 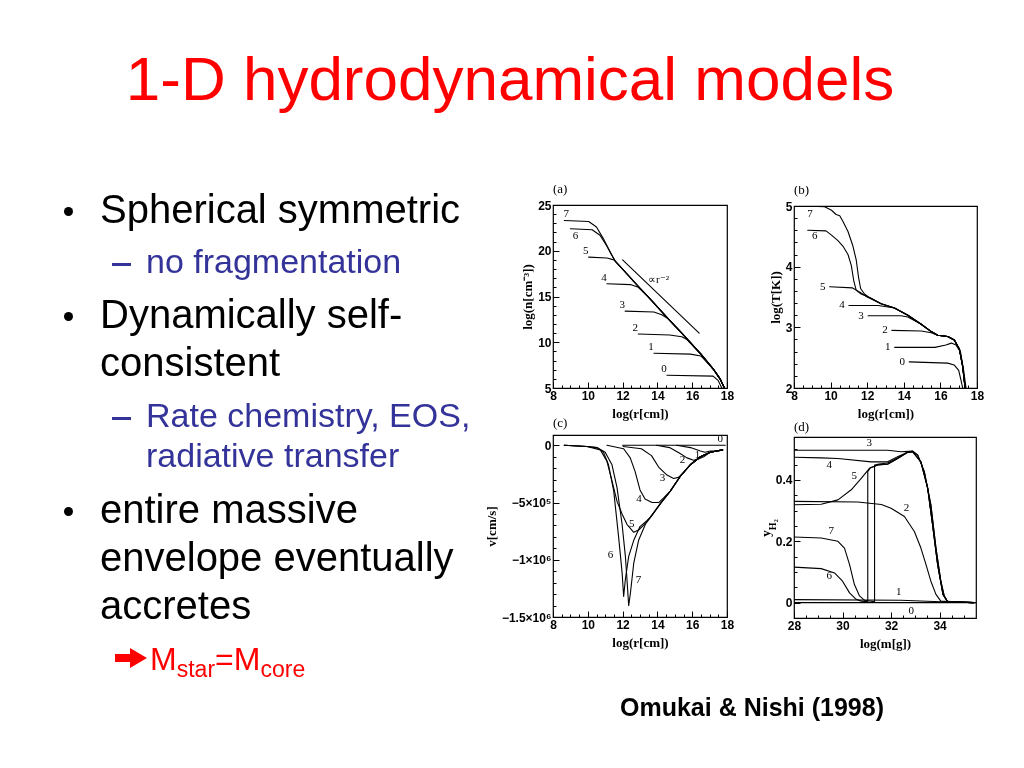 What do you see at coordinates (228, 661) in the screenshot?
I see `text: M$_{star}$=M$_{core}$` at bounding box center [228, 661].